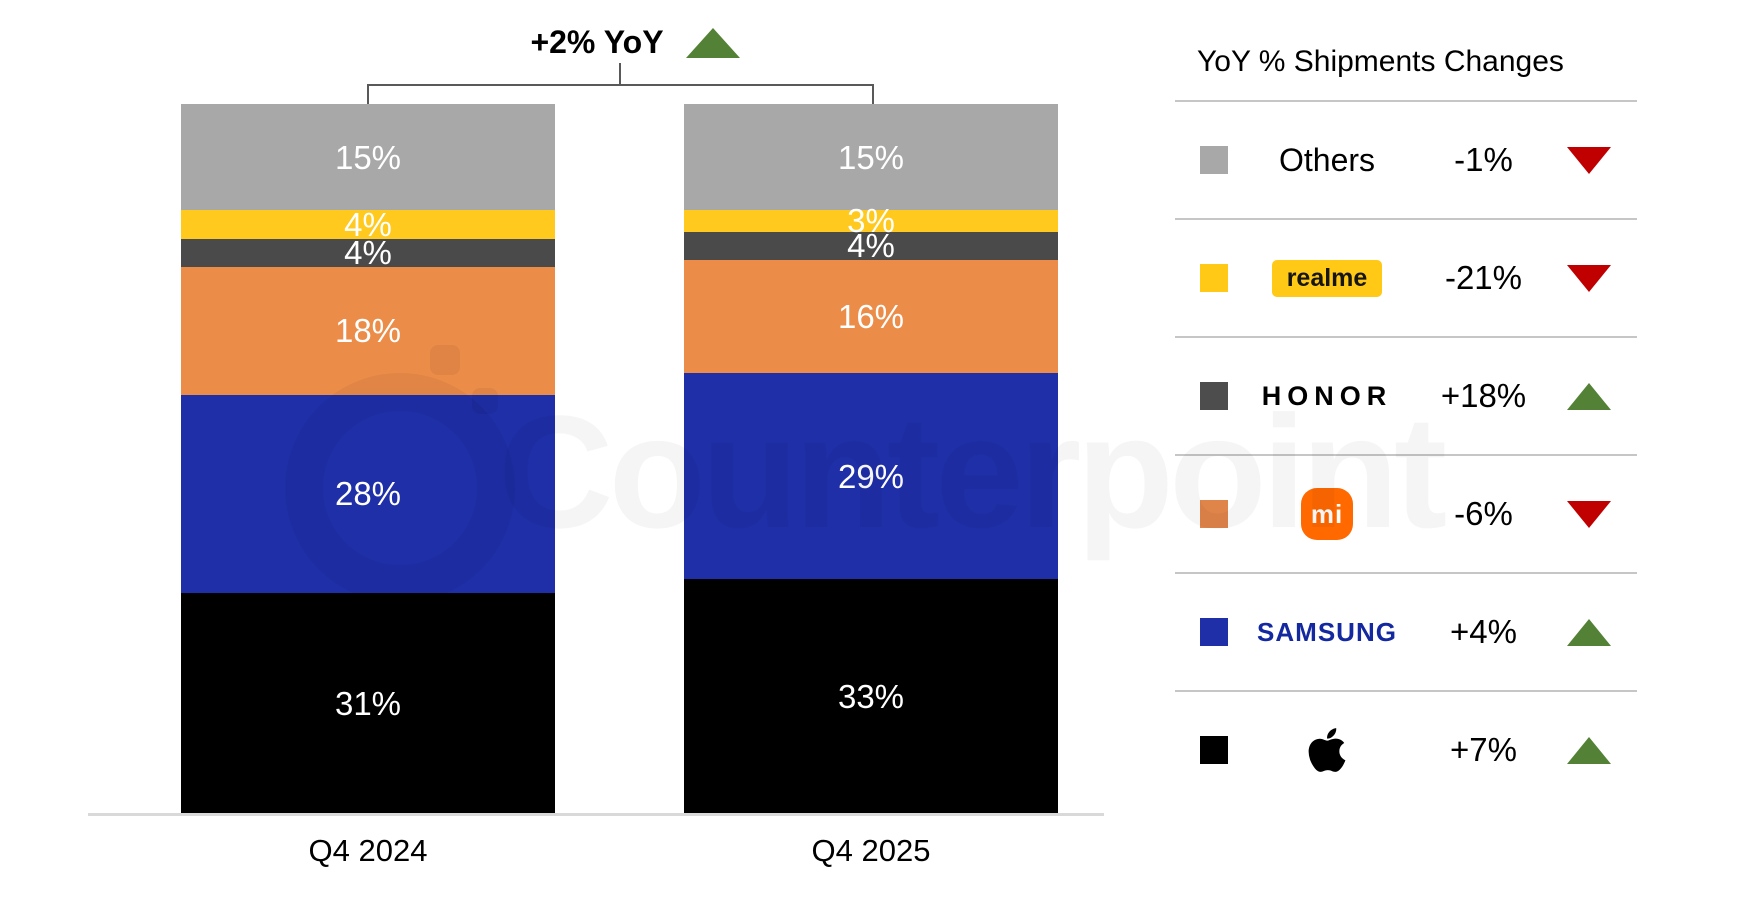 This screenshot has width=1759, height=899. I want to click on bar-segment-value: 16%, so click(871, 317).